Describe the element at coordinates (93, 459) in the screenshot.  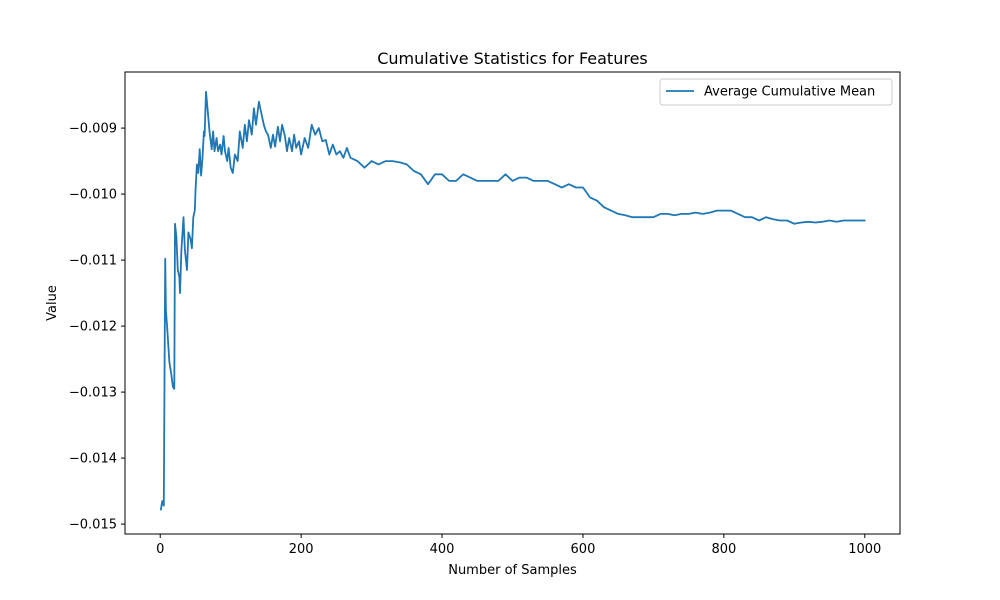
I see `y-tick-label: −0.014` at that location.